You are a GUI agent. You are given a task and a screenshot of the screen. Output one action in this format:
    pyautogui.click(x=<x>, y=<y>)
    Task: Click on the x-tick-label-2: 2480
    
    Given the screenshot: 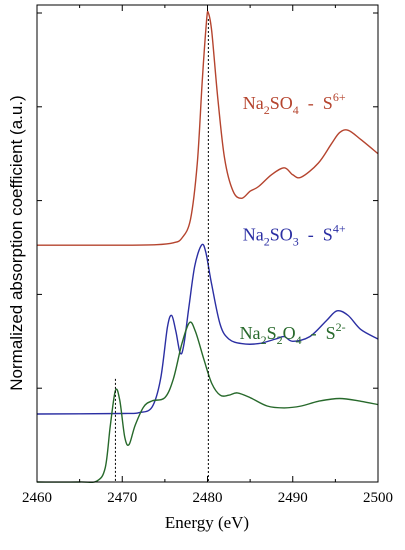 What is the action you would take?
    pyautogui.click(x=208, y=498)
    